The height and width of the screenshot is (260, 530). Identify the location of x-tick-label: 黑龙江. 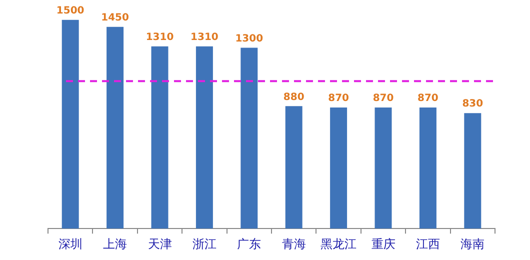
(338, 243).